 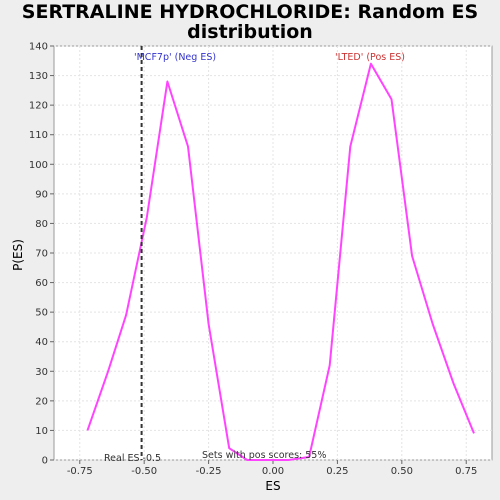 I want to click on x-tick-label: 0.75, so click(x=466, y=471).